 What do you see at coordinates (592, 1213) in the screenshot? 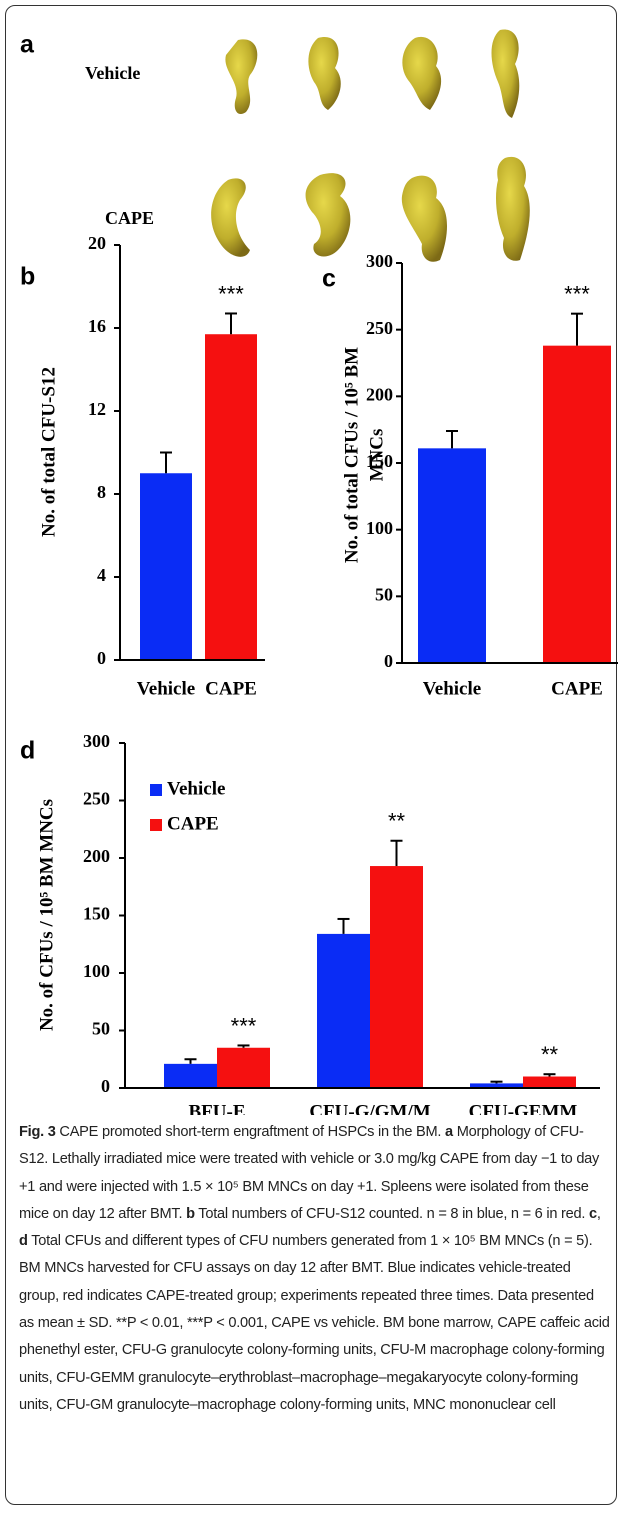
I see `caption-bold: c` at bounding box center [592, 1213].